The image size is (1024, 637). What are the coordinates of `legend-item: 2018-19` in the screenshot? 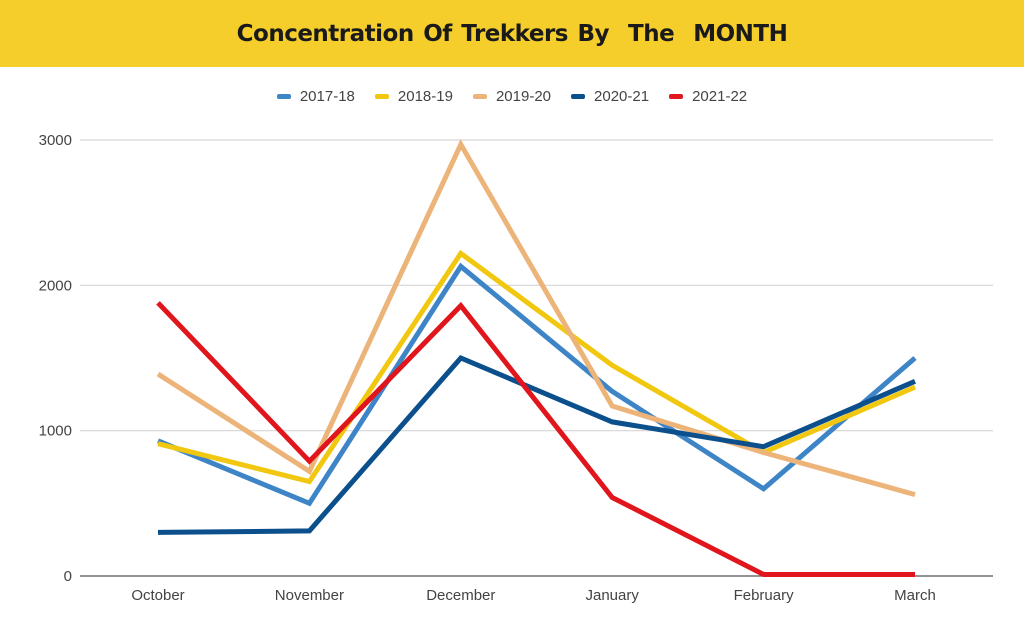 It's located at (413, 96).